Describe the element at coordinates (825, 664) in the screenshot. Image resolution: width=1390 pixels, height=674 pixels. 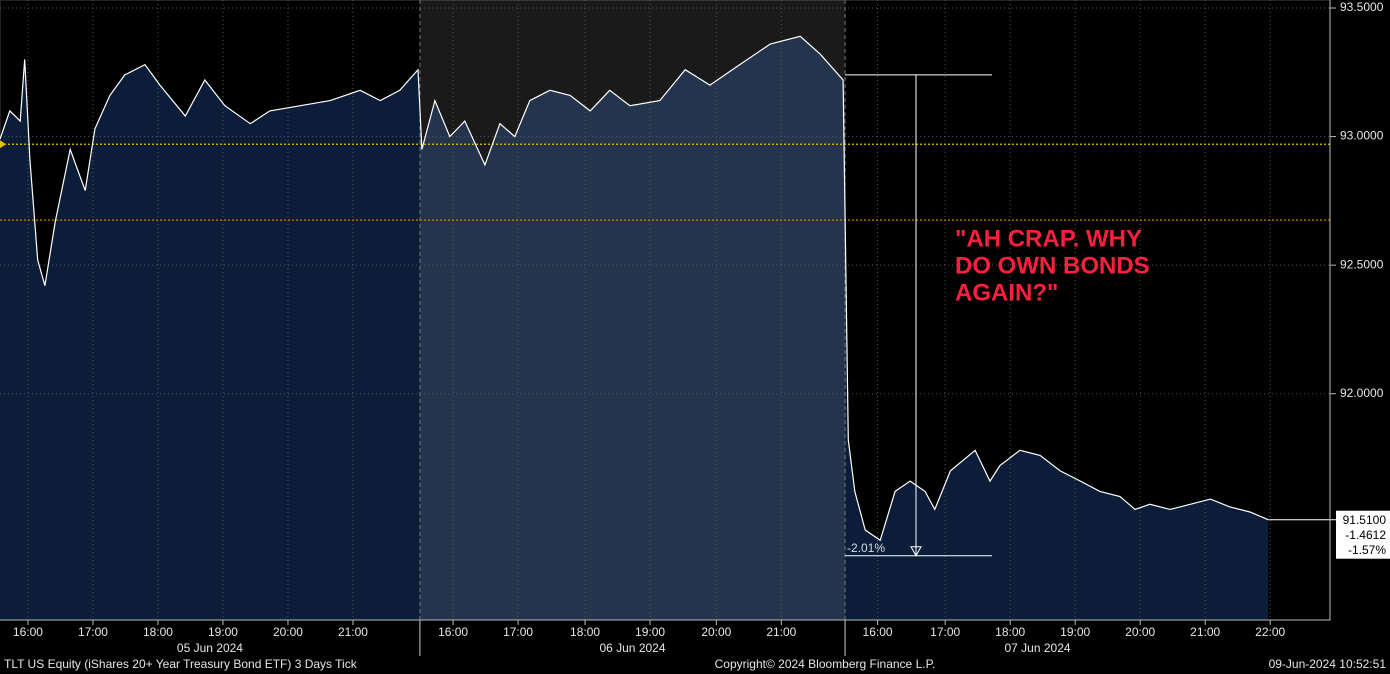
I see `footer-center: Copyright© 2024 Bloomberg Finance L.P.` at that location.